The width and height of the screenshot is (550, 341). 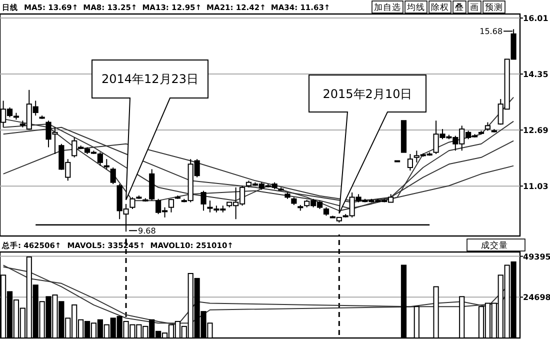 I want to click on text: 叠, so click(x=459, y=7).